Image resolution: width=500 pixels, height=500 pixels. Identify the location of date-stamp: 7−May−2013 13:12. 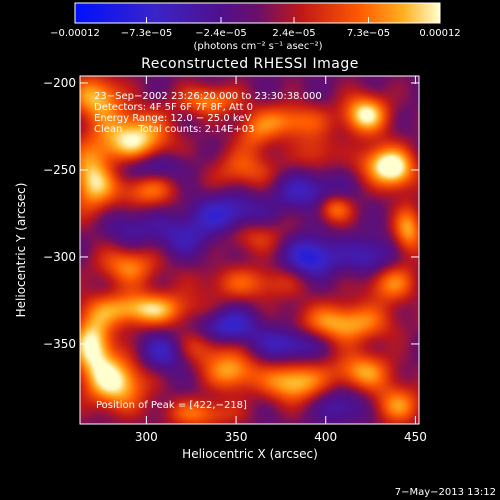
(445, 492).